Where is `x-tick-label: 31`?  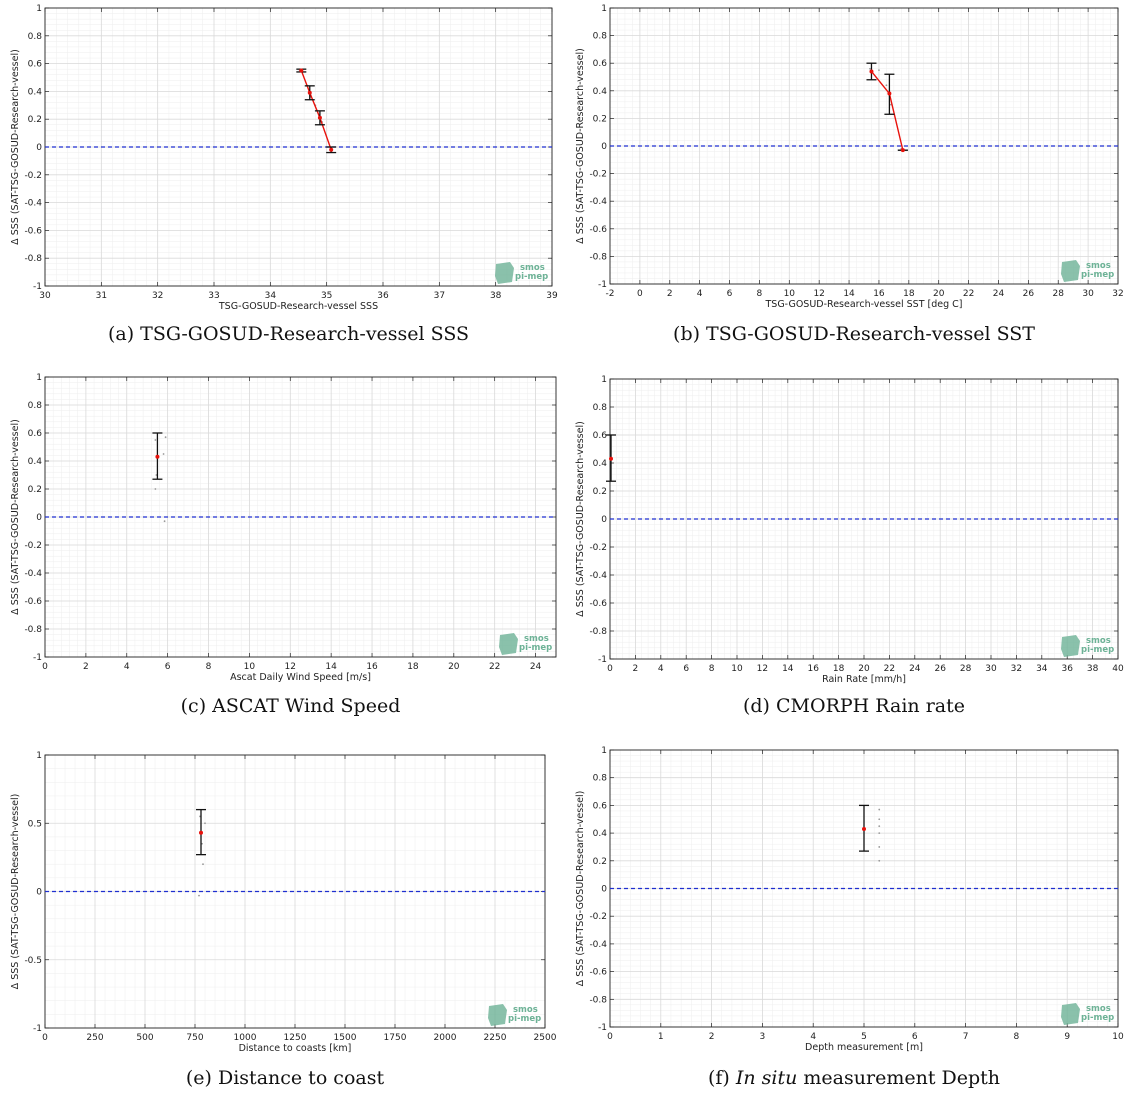 x-tick-label: 31 is located at coordinates (101, 296).